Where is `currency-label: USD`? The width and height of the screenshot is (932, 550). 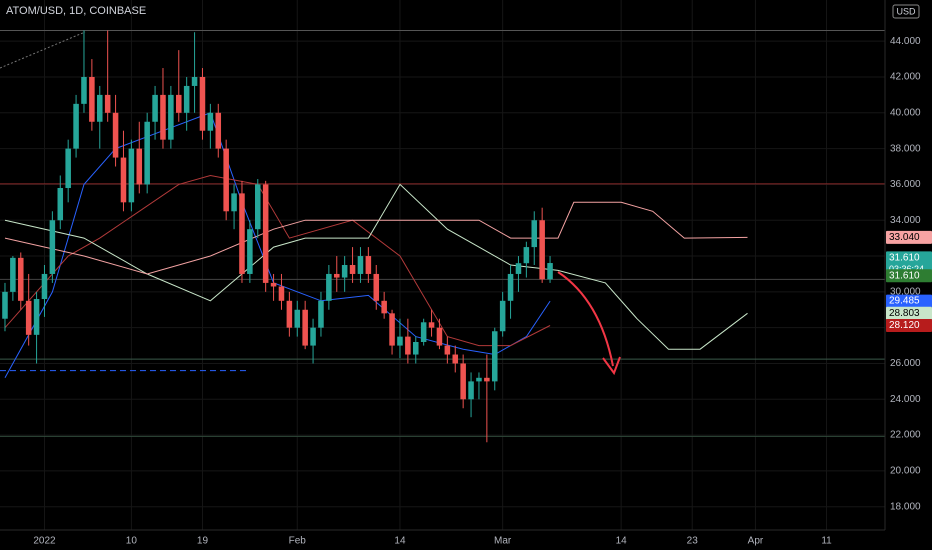 currency-label: USD is located at coordinates (906, 11).